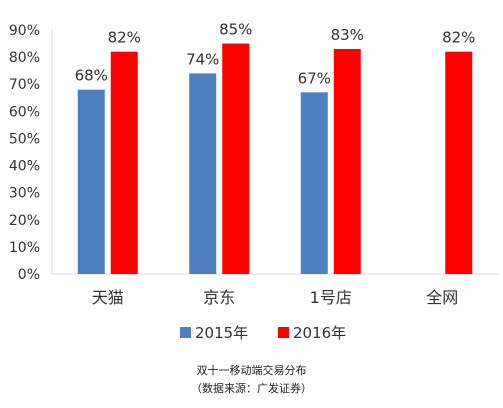  What do you see at coordinates (24, 194) in the screenshot?
I see `y-tick-label: 30%` at bounding box center [24, 194].